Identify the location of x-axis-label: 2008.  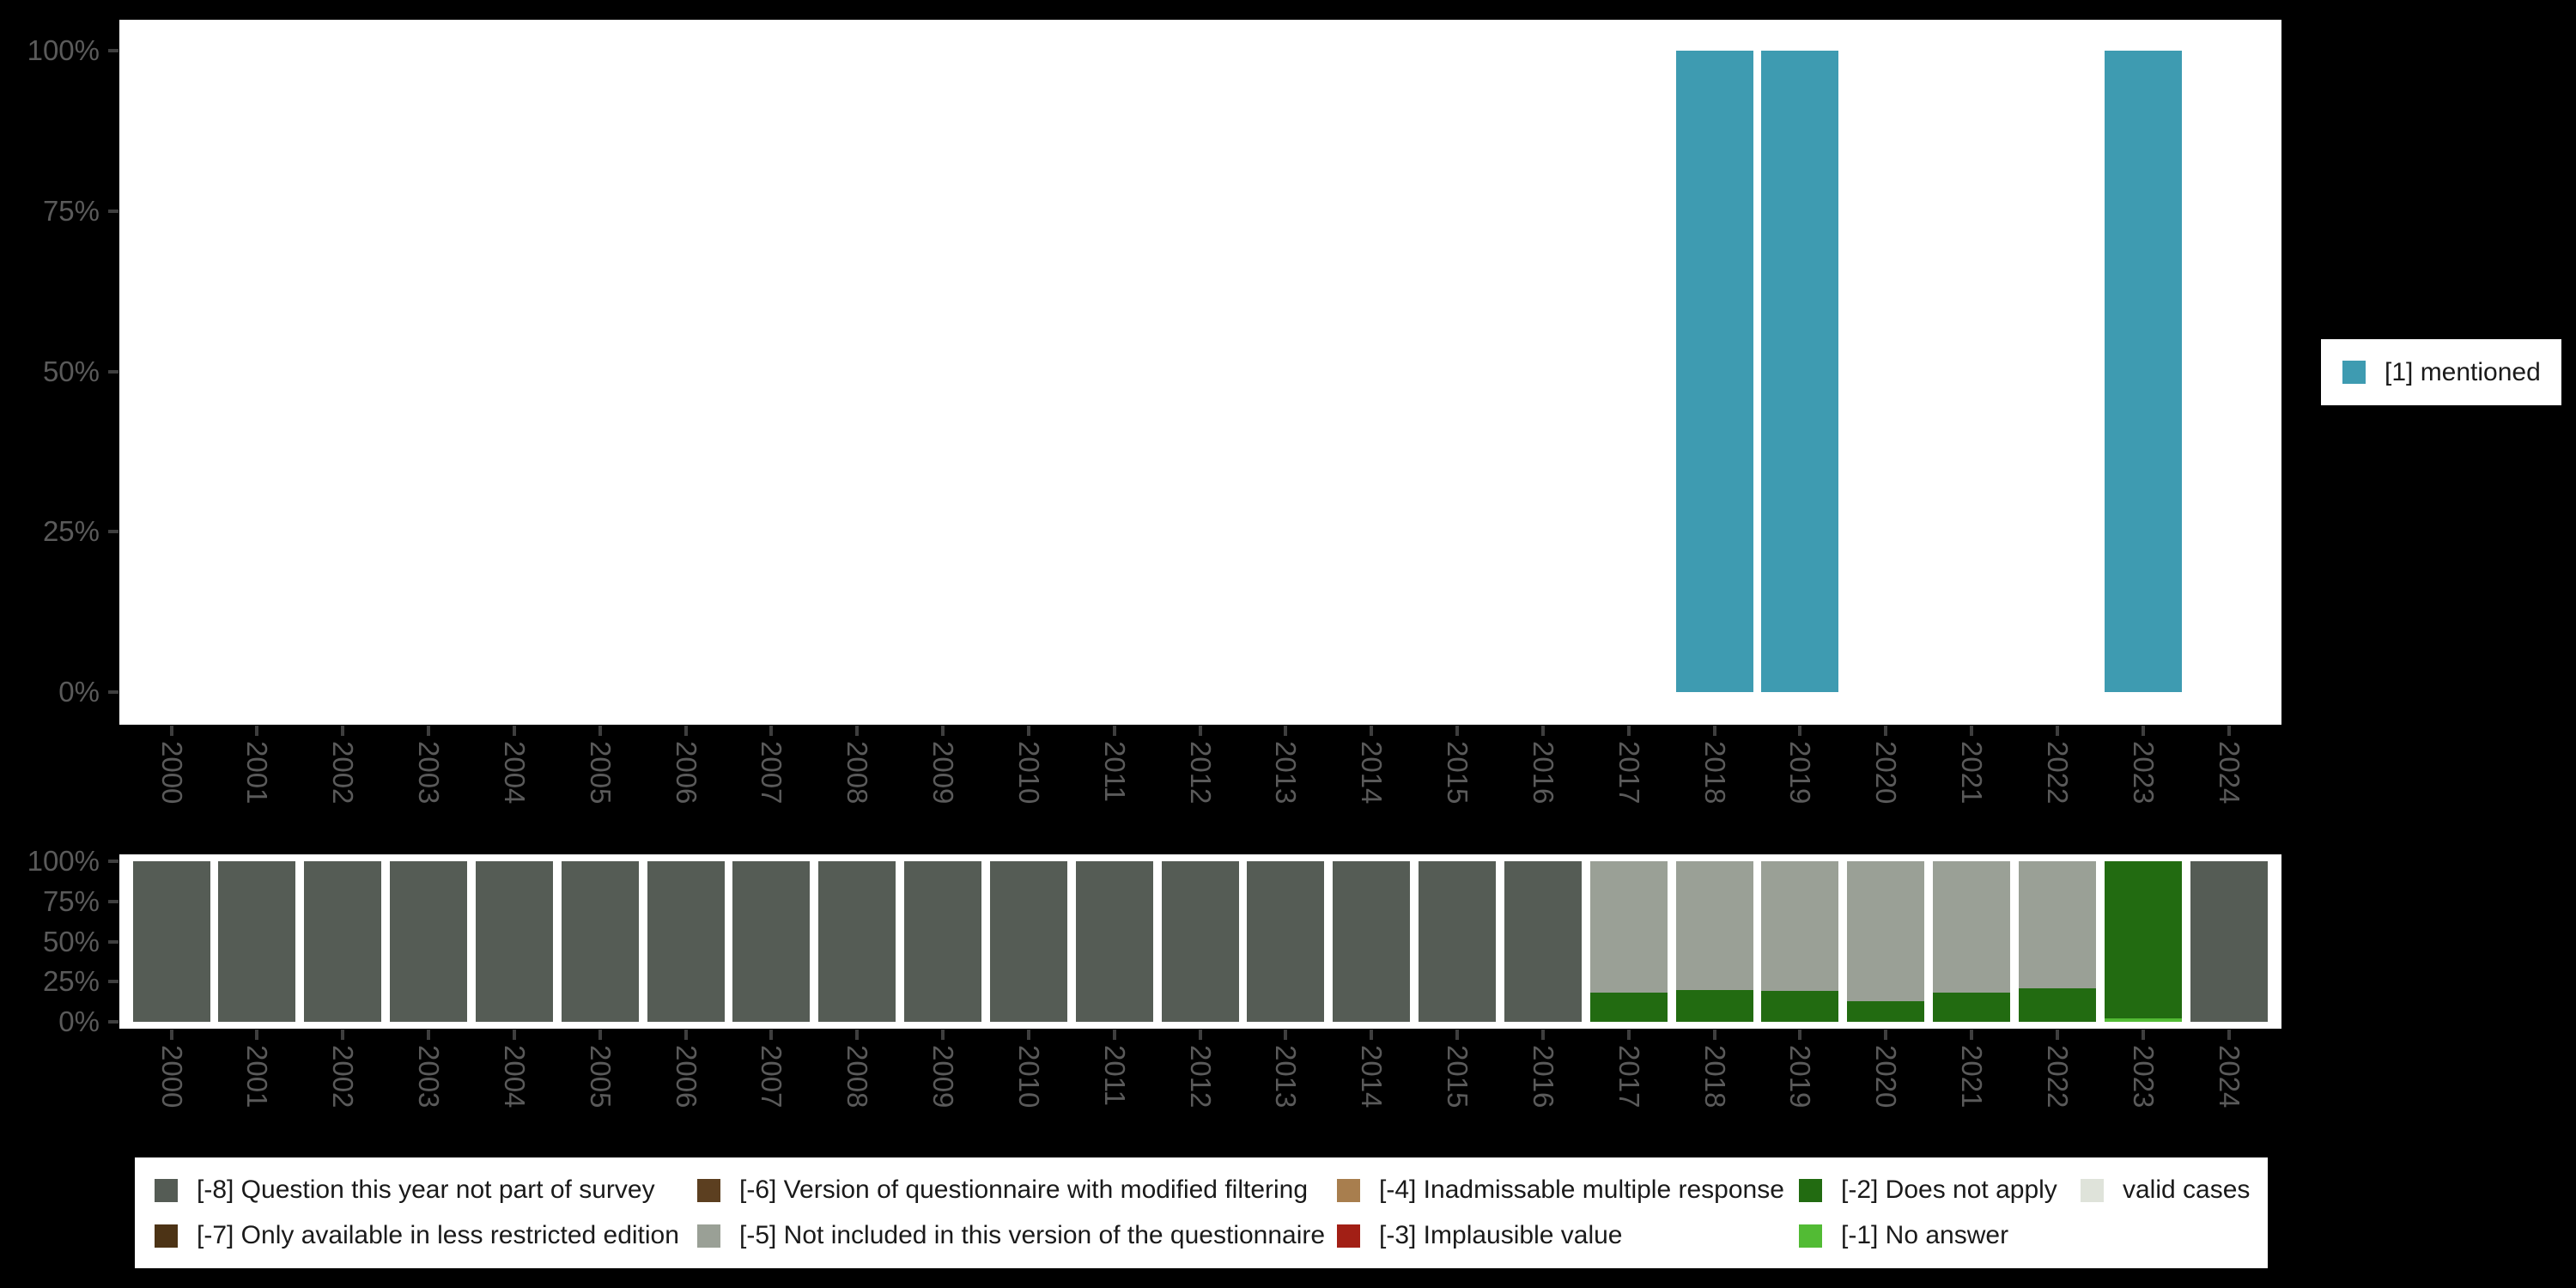
(857, 773).